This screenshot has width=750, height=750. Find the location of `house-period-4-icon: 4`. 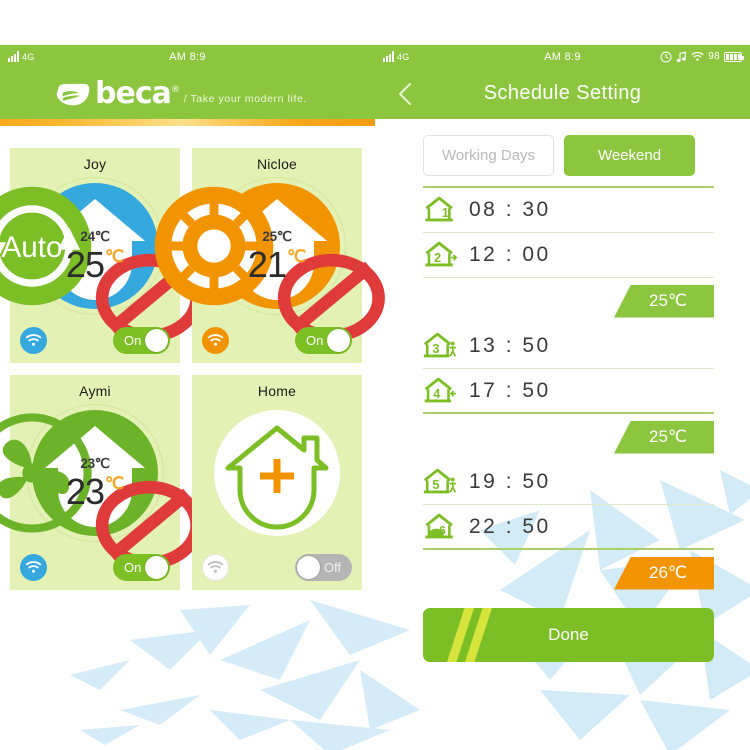

house-period-4-icon: 4 is located at coordinates (440, 389).